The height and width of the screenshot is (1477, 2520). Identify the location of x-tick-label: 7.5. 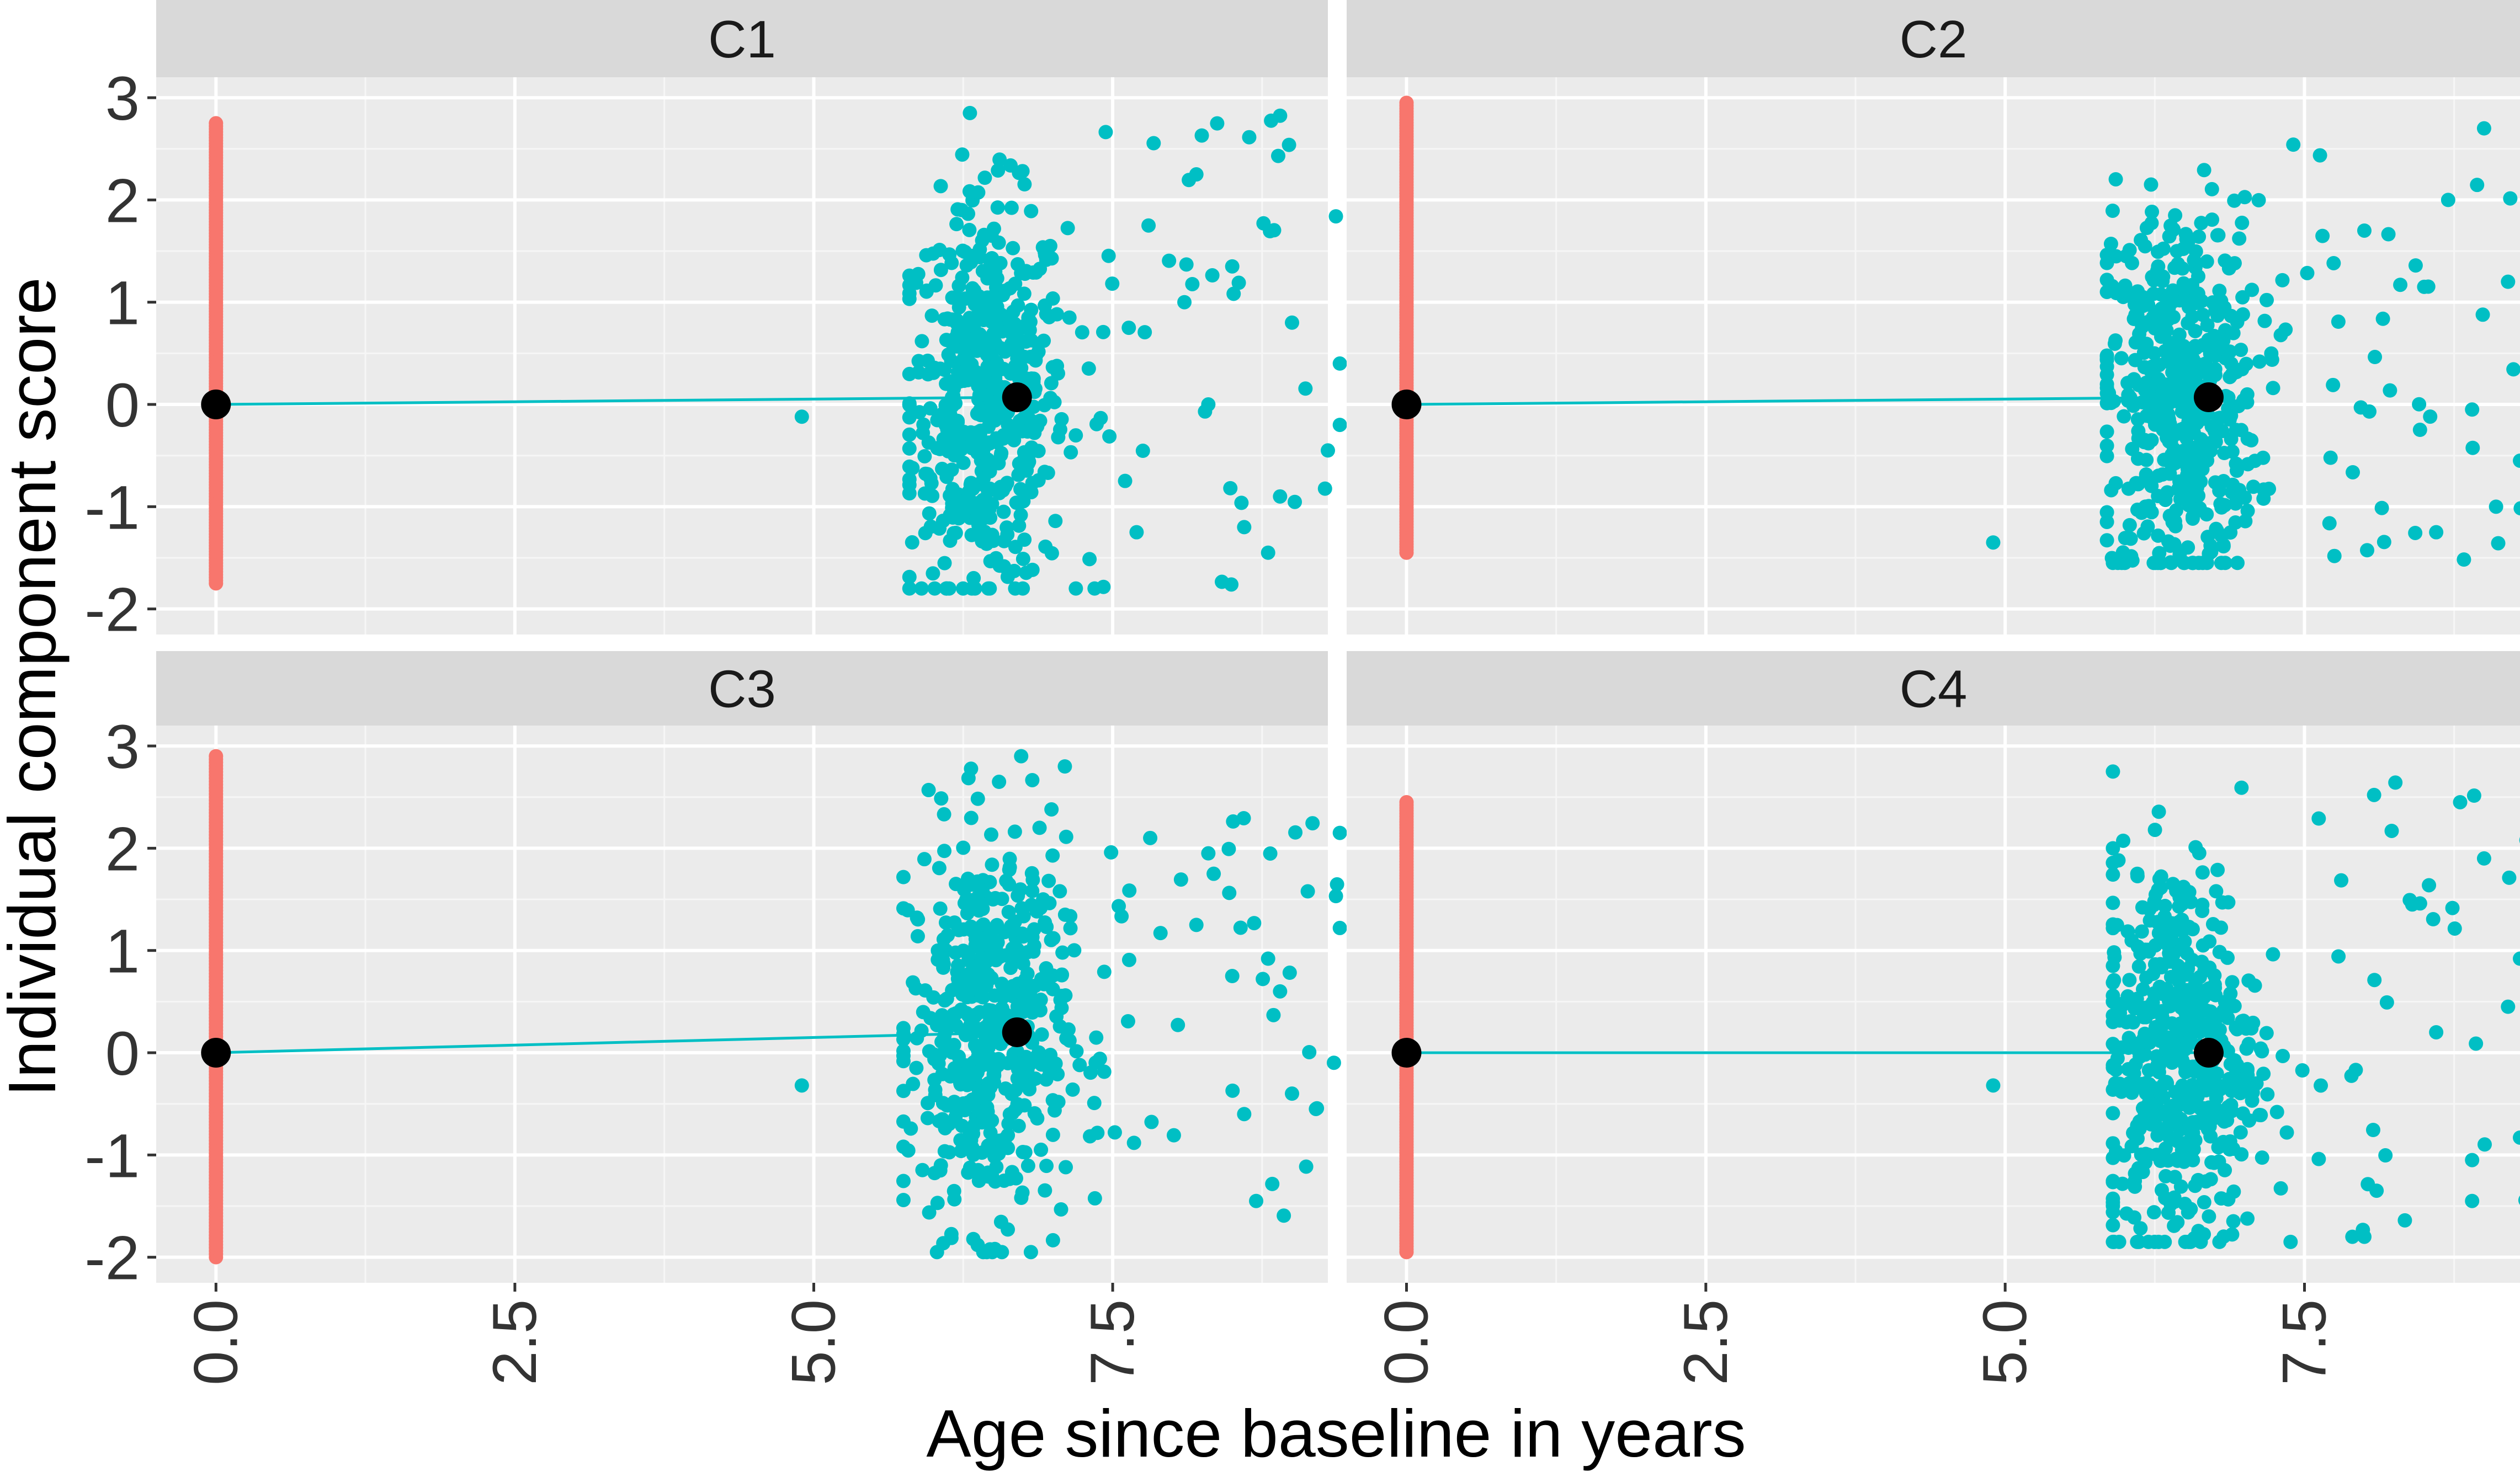
(1112, 1342).